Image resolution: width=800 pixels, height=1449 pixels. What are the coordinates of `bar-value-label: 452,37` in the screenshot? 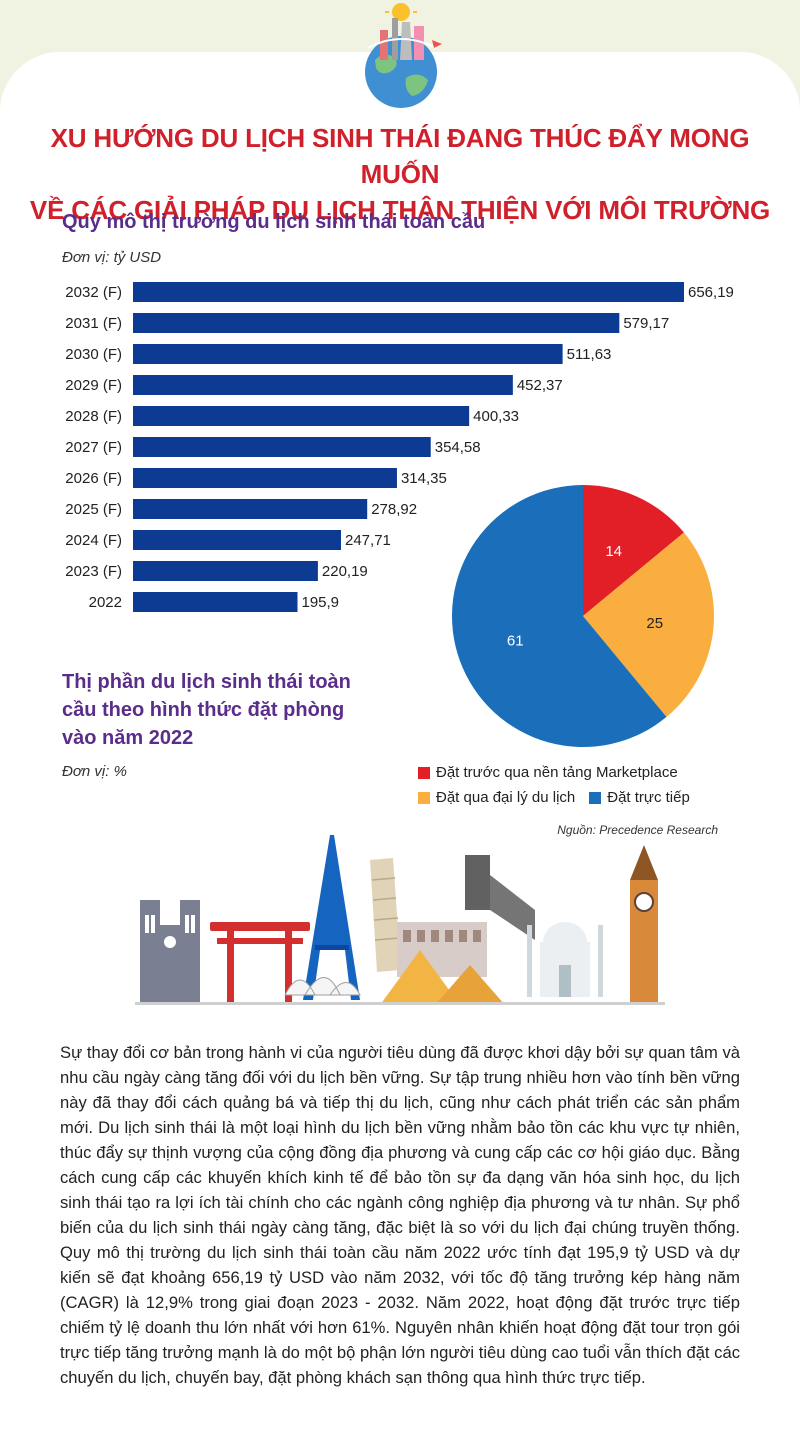 It's located at (540, 385).